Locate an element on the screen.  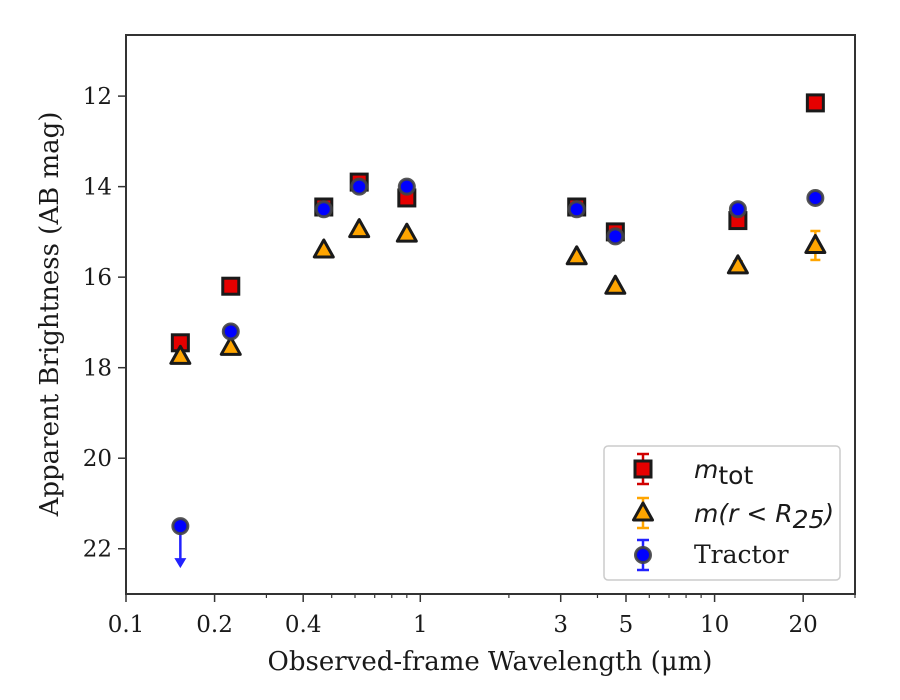
legend-triangle-icon is located at coordinates (643, 511).